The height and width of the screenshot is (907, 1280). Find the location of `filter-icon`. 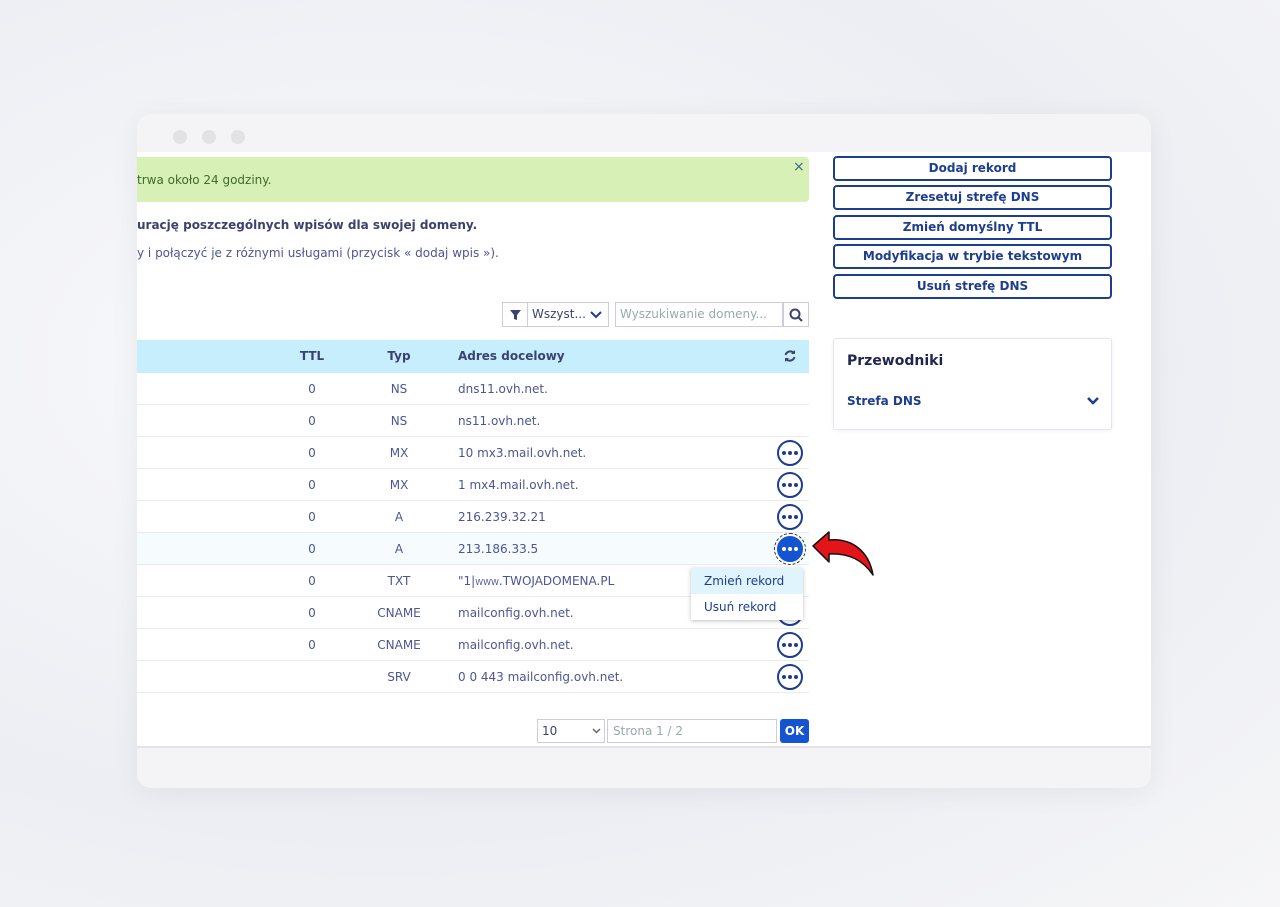

filter-icon is located at coordinates (515, 315).